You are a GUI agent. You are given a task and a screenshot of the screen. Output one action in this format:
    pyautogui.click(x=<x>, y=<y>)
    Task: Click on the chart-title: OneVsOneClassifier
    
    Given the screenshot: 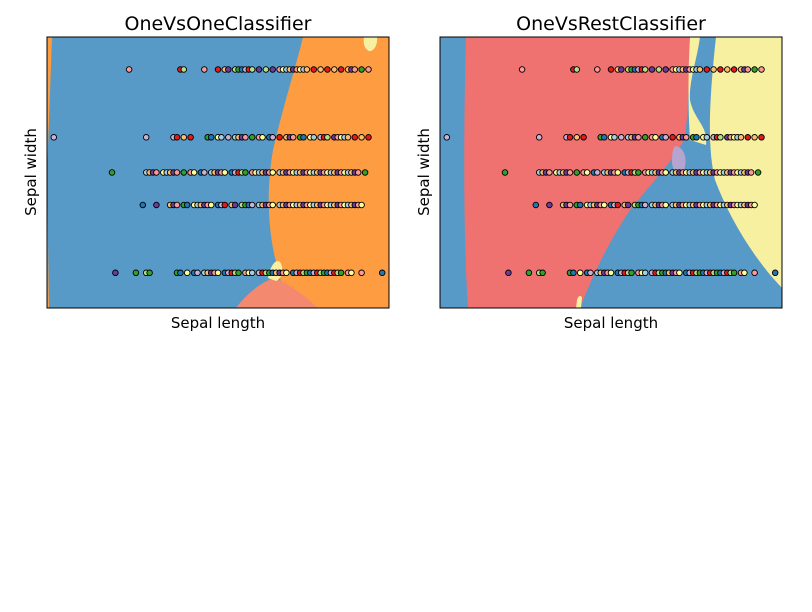 What is the action you would take?
    pyautogui.click(x=217, y=24)
    